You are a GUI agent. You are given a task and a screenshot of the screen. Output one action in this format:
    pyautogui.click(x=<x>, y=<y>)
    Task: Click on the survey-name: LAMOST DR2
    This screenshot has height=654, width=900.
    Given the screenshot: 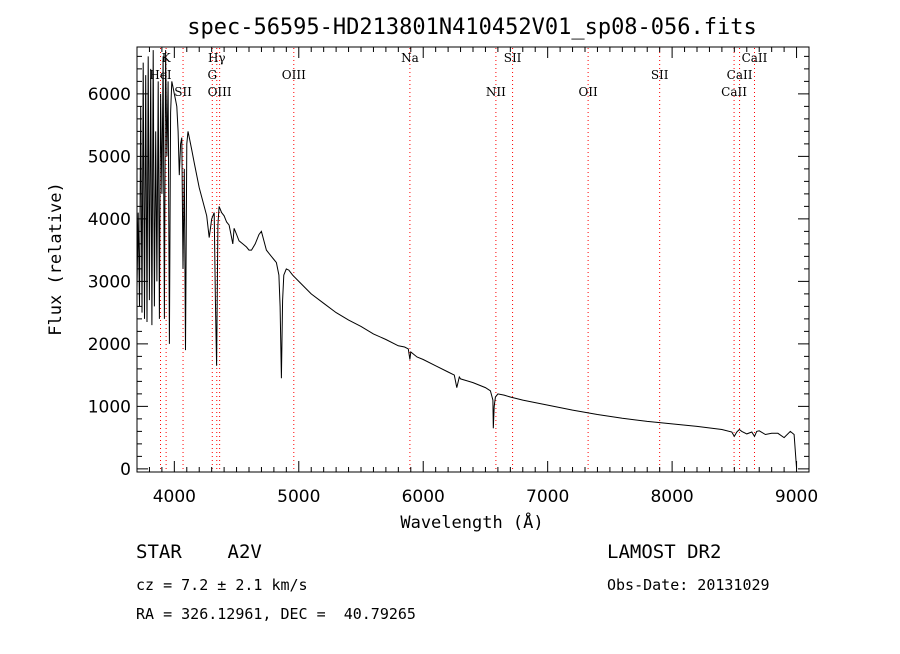 What is the action you would take?
    pyautogui.click(x=664, y=552)
    